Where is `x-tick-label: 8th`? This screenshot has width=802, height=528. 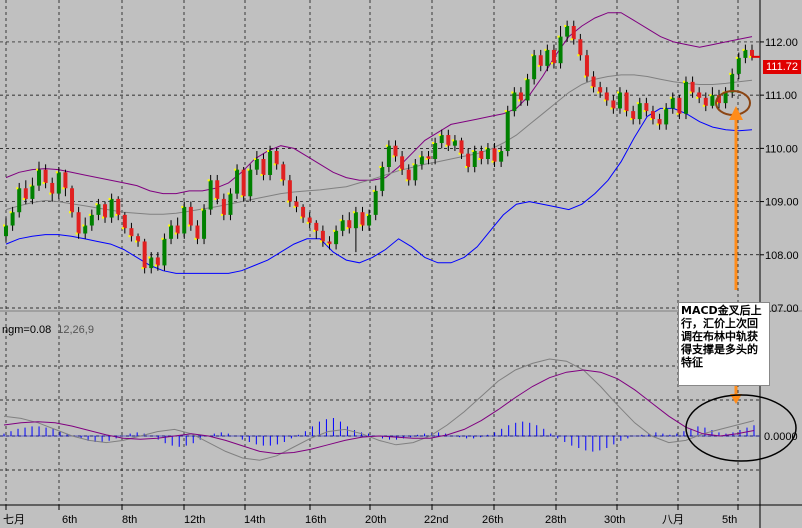 x-tick-label: 8th is located at coordinates (129, 520).